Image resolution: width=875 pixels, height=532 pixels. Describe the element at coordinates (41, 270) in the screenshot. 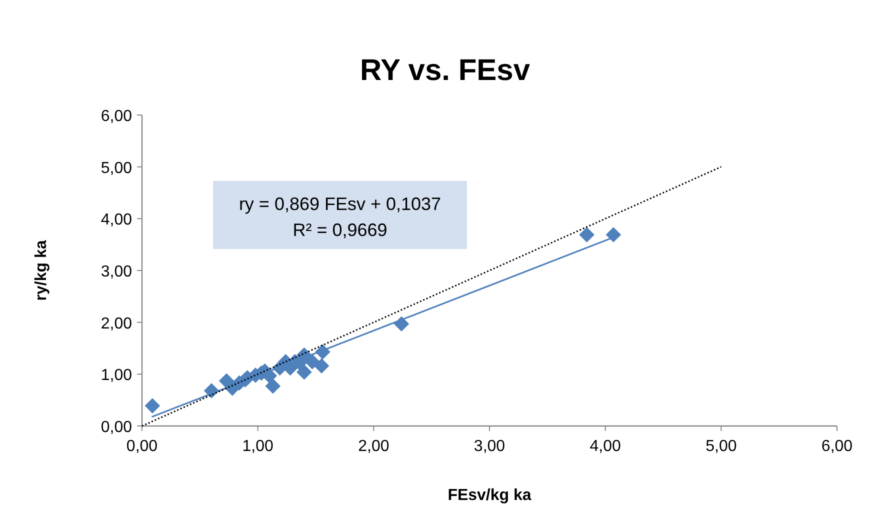

I see `y-axis-title: ry/kg ka` at that location.